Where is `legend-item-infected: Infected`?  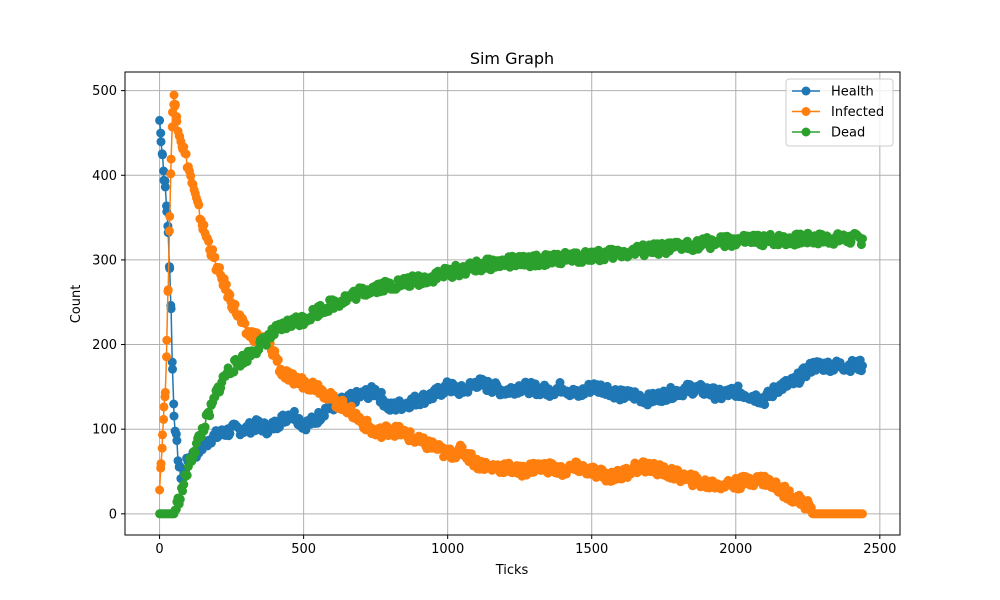 legend-item-infected: Infected is located at coordinates (838, 112).